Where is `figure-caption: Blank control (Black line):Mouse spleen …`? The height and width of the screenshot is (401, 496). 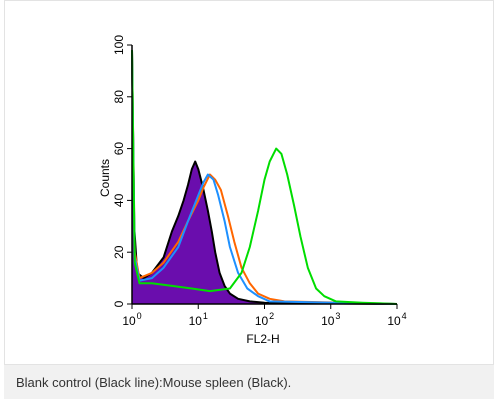
figure-caption: Blank control (Black line):Mouse spleen … is located at coordinates (154, 382).